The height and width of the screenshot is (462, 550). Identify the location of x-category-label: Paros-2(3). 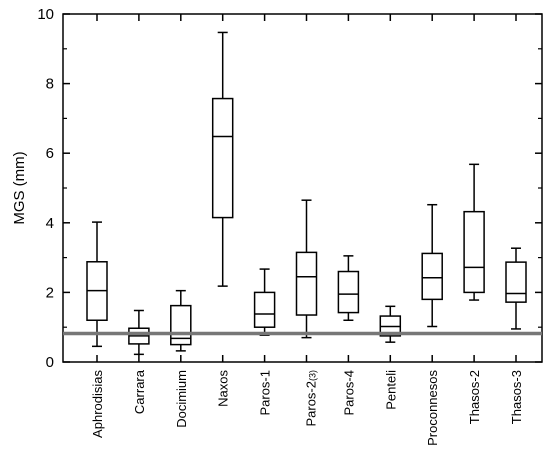
(311, 398).